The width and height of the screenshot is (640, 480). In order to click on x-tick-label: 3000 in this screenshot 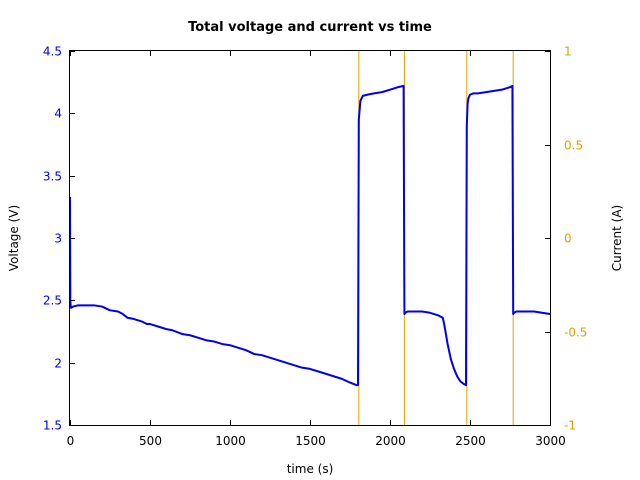, I will do `click(550, 441)`.